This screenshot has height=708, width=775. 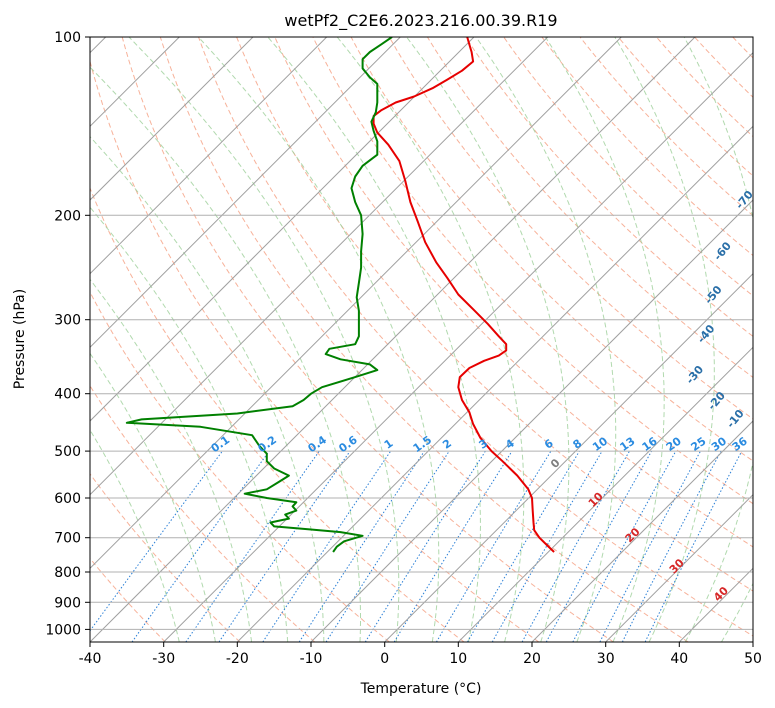 What do you see at coordinates (90, 659) in the screenshot?
I see `x-tick-label: -40` at bounding box center [90, 659].